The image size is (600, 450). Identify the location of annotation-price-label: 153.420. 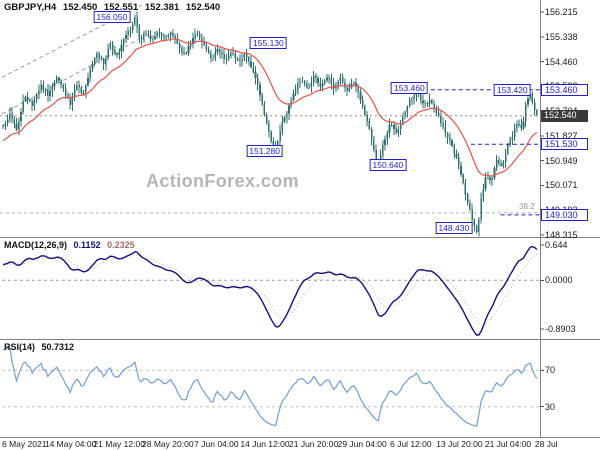
(512, 89).